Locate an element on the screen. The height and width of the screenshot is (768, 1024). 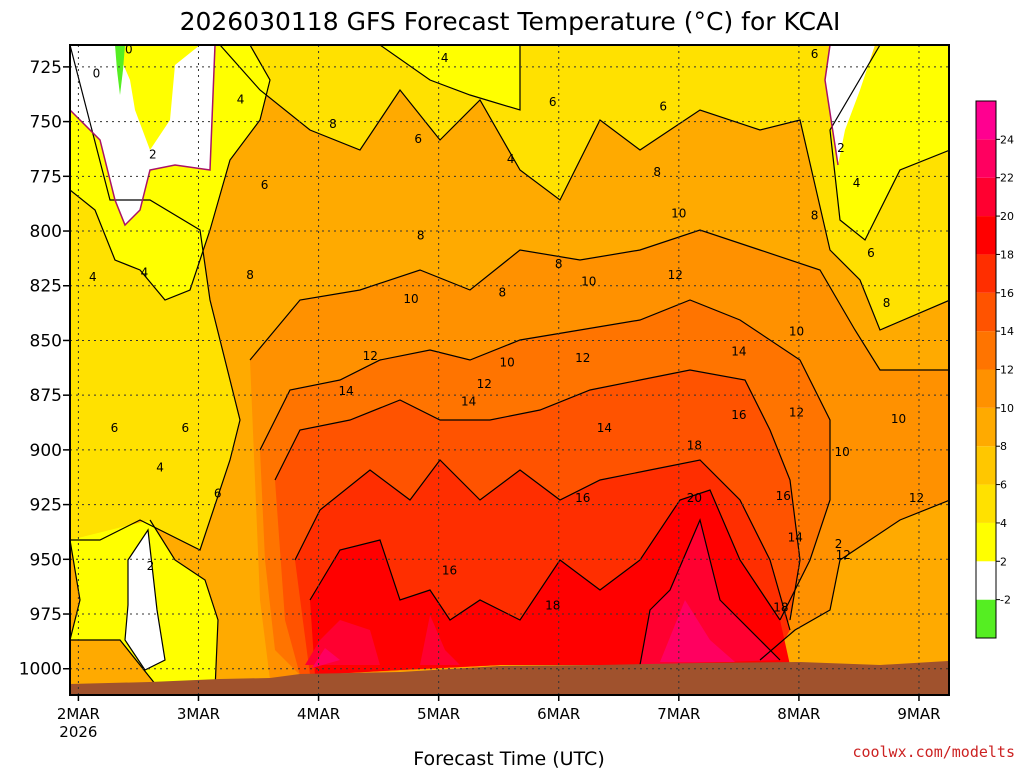
colorbar-label: 18 is located at coordinates (1007, 254).